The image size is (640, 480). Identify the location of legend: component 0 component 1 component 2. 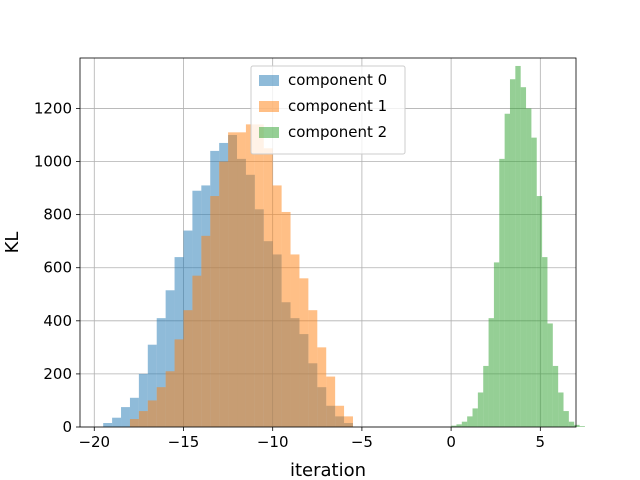
(328, 110).